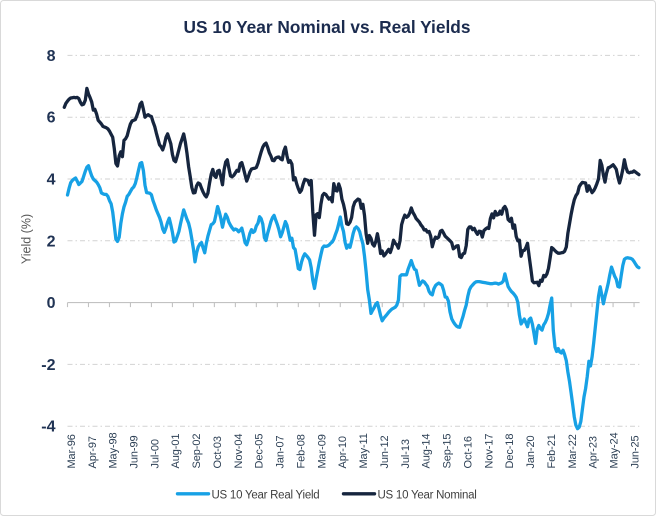  I want to click on svg-text: Nov-17, so click(489, 451).